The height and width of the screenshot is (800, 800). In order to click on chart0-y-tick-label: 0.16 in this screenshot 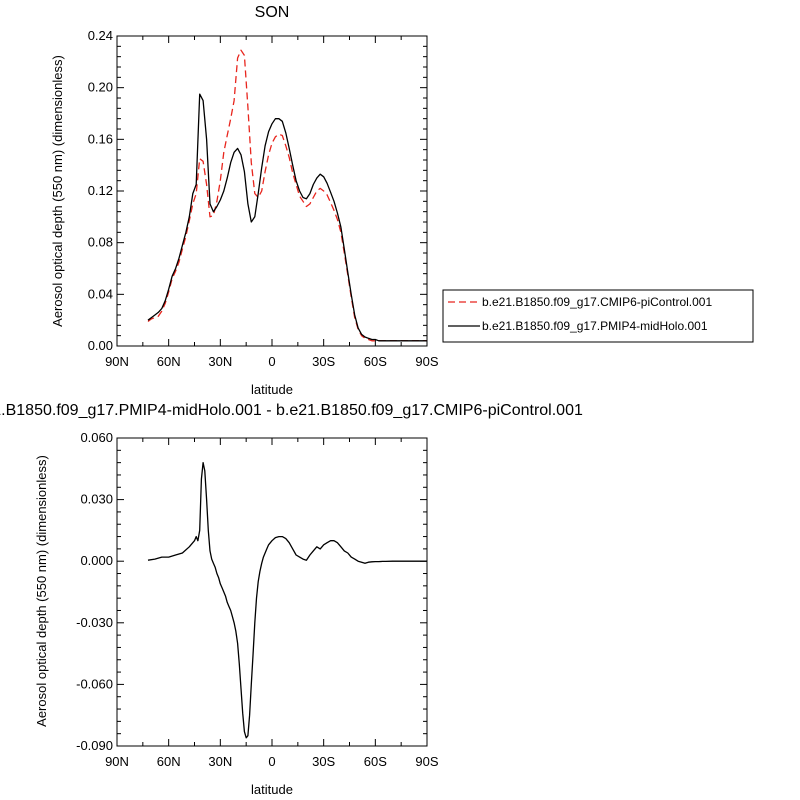, I will do `click(100, 138)`.